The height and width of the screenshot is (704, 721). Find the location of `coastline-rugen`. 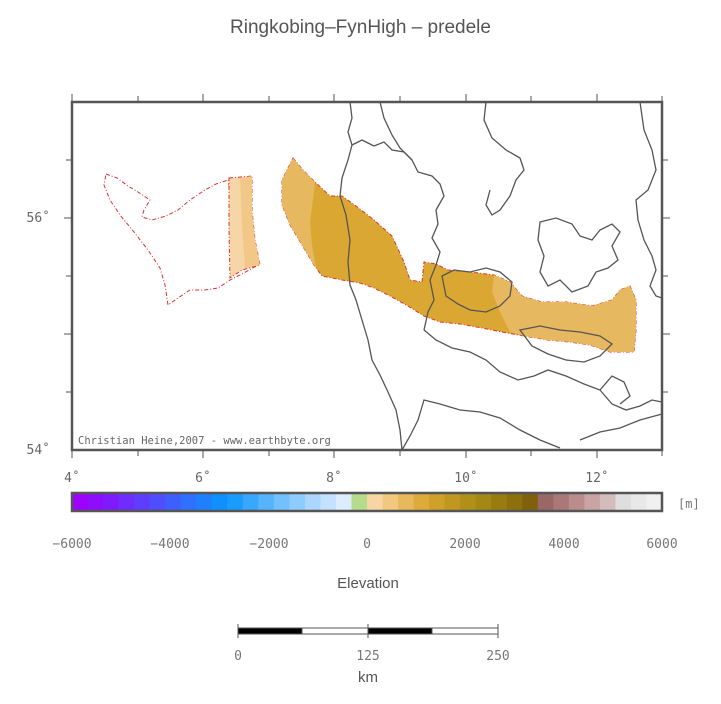

coastline-rugen is located at coordinates (615, 390).